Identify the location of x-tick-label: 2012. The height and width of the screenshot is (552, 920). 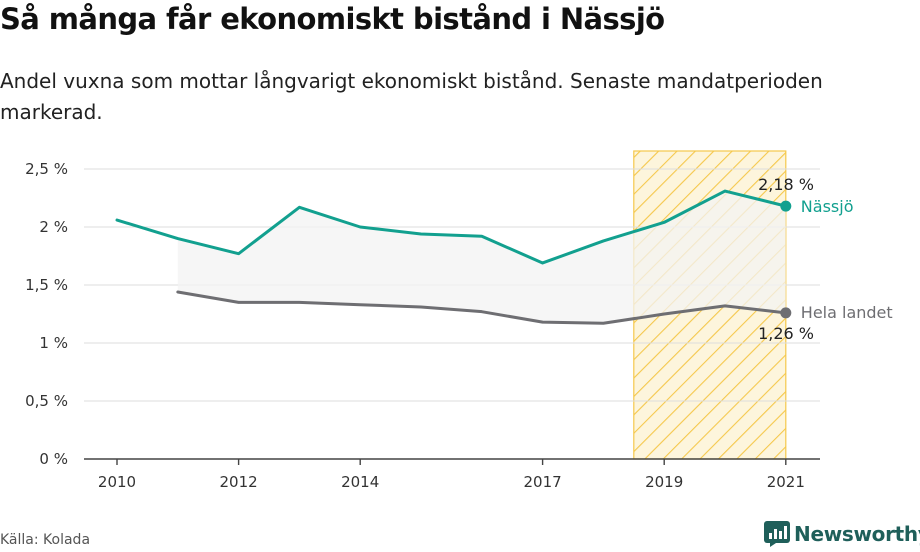
(239, 482).